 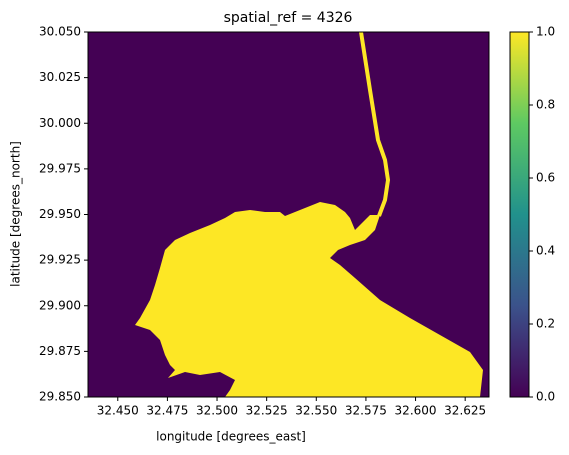 I want to click on colorbar-tick-label: 0.2, so click(x=545, y=324).